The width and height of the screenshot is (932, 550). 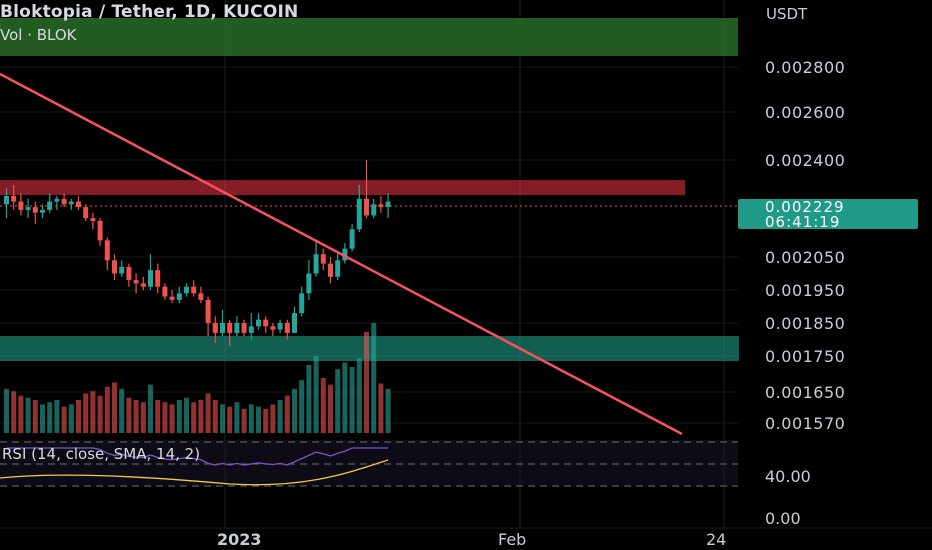 What do you see at coordinates (805, 356) in the screenshot?
I see `price-tick-label: 0.001750` at bounding box center [805, 356].